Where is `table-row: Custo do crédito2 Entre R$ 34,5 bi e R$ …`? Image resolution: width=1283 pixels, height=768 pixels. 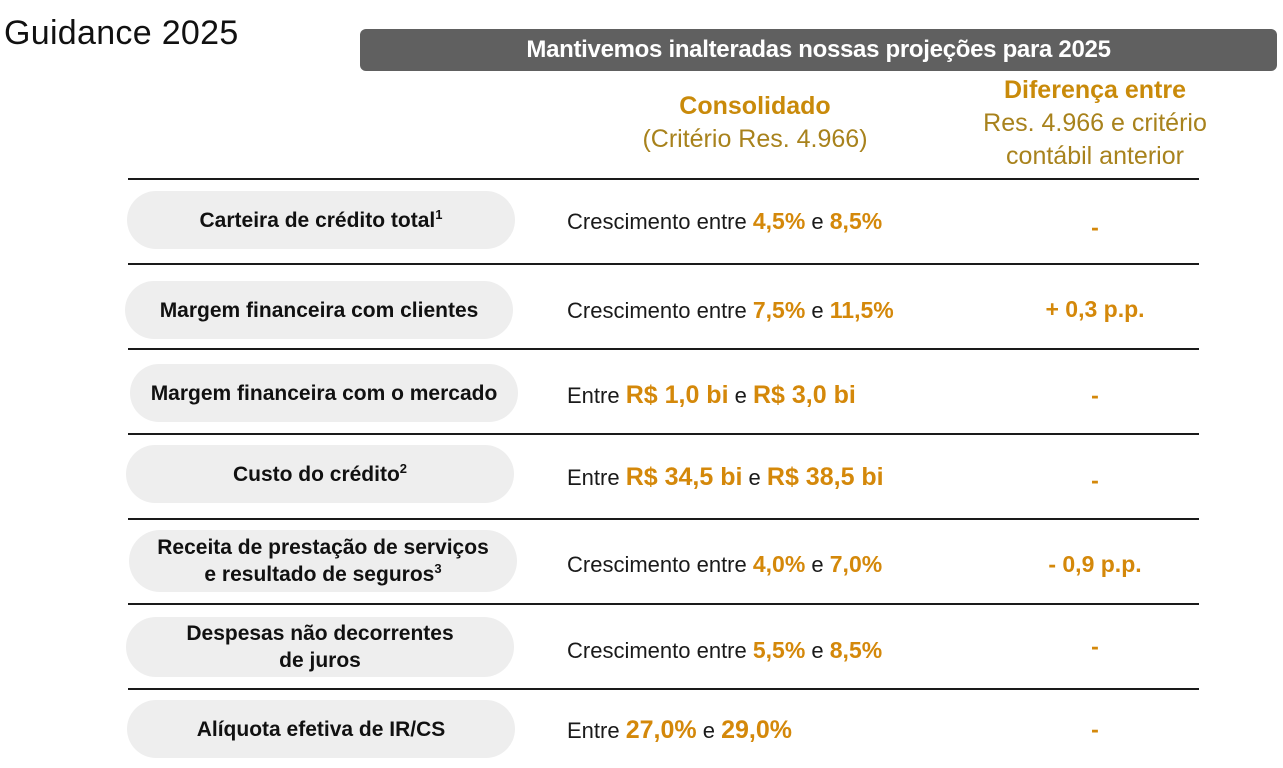 table-row: Custo do crédito2 Entre R$ 34,5 bi e R$ … is located at coordinates (641, 475).